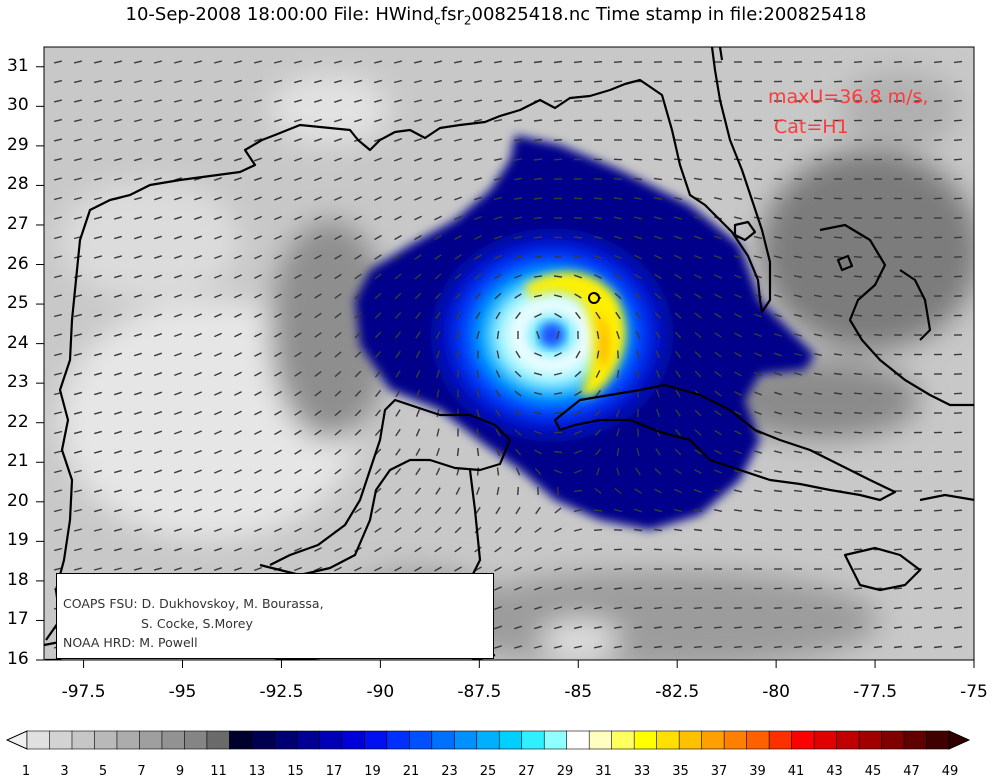  I want to click on x-tick-label: -92.5, so click(281, 692).